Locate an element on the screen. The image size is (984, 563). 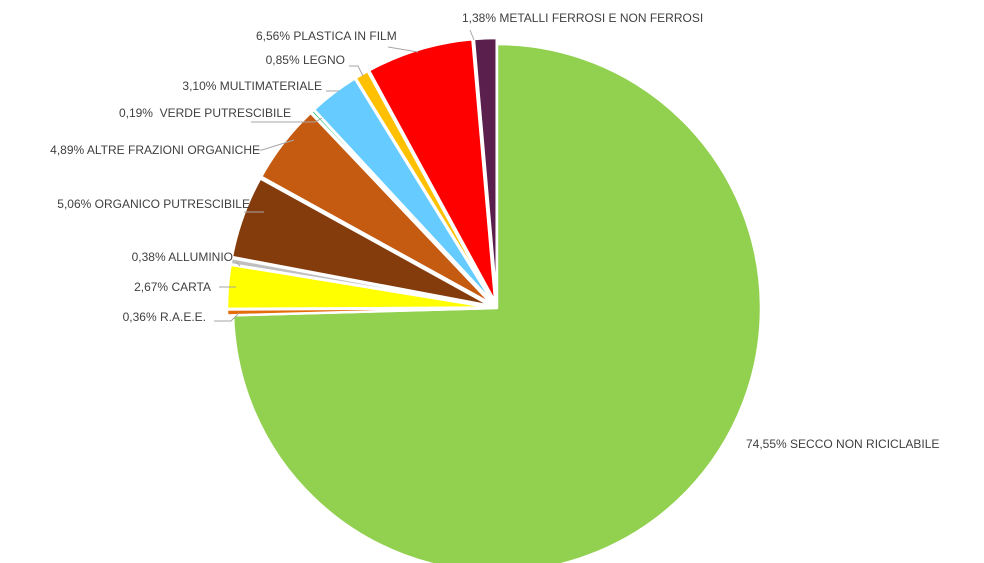
data-label: 5,06% ORGANICO PUTRESCIBILE is located at coordinates (153, 204).